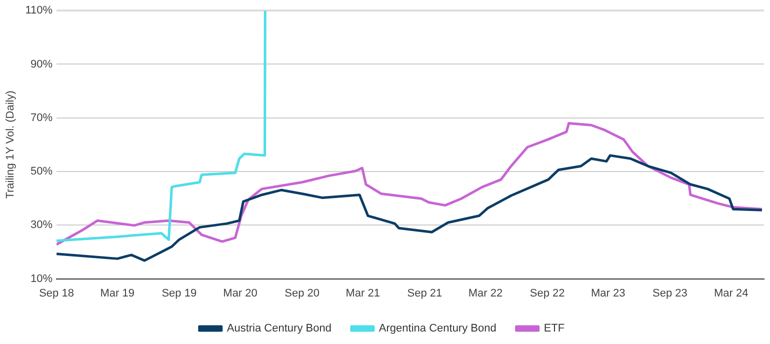 Image resolution: width=770 pixels, height=344 pixels. I want to click on x-tick-label: Mar 20, so click(240, 293).